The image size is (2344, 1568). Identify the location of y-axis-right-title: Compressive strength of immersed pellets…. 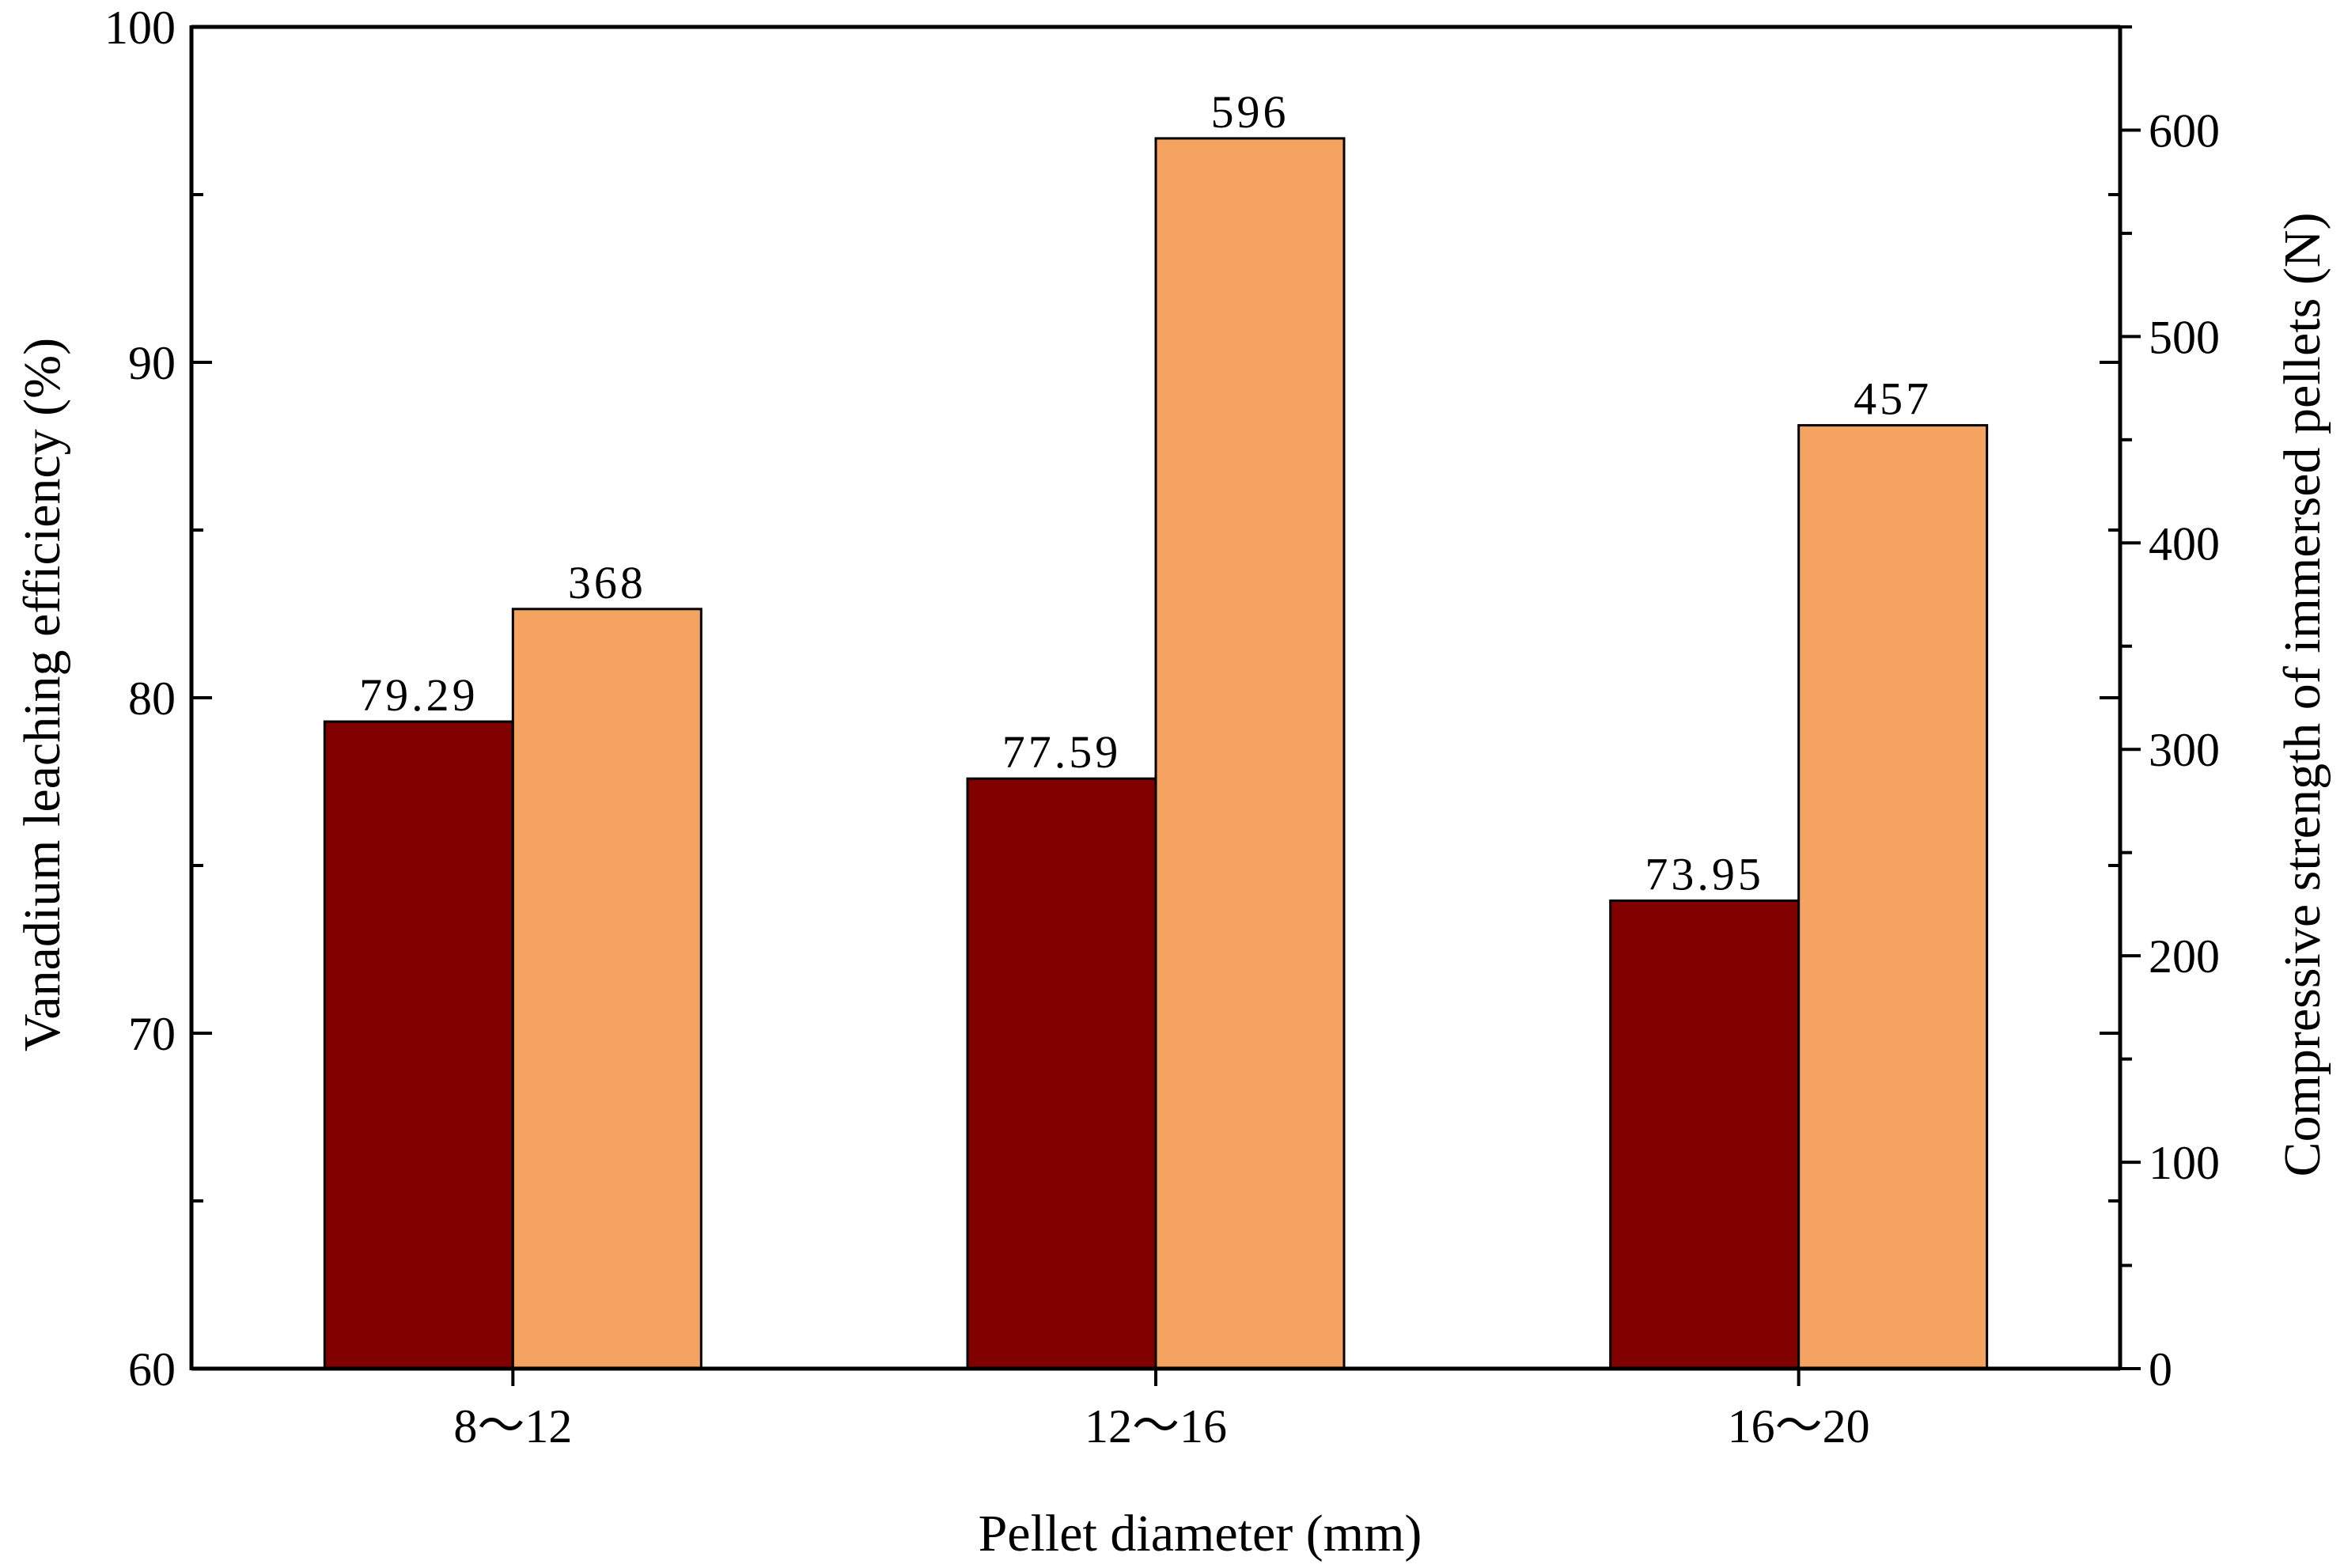
(2302, 695).